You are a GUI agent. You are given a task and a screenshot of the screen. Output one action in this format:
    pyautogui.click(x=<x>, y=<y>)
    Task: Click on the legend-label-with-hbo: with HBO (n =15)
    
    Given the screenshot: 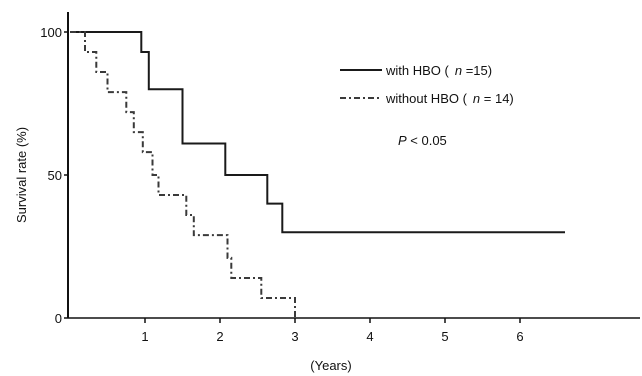 What is the action you would take?
    pyautogui.click(x=438, y=70)
    